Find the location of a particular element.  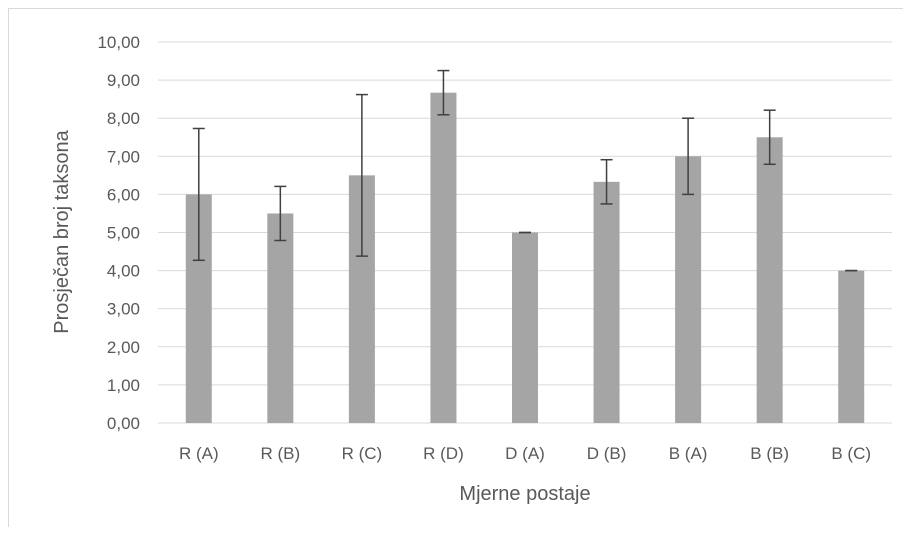

x-tick-label: D (A) is located at coordinates (525, 453).